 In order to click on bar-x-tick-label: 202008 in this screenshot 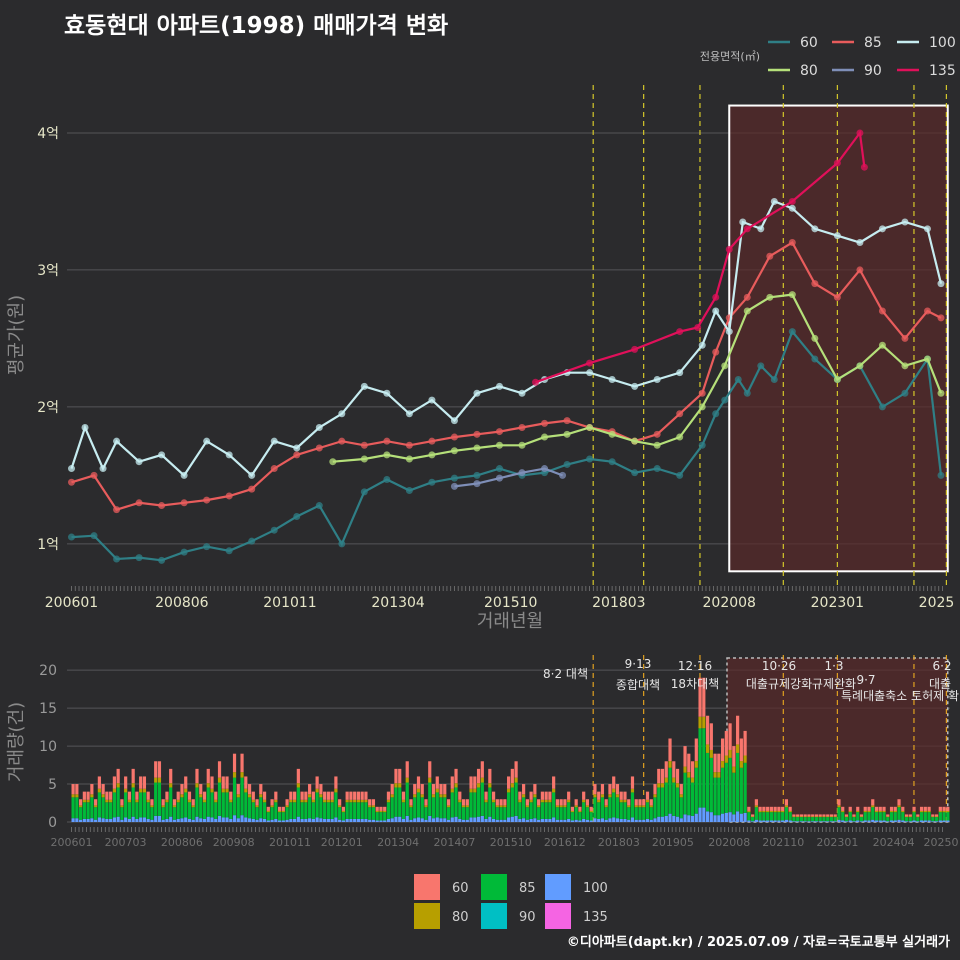, I will do `click(729, 842)`.